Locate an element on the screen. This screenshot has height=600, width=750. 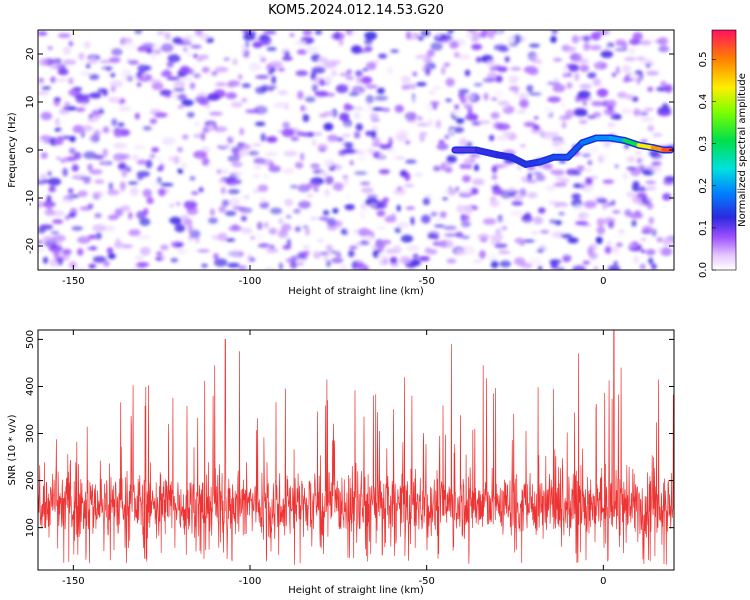
x-tick-label: 0 is located at coordinates (603, 281).